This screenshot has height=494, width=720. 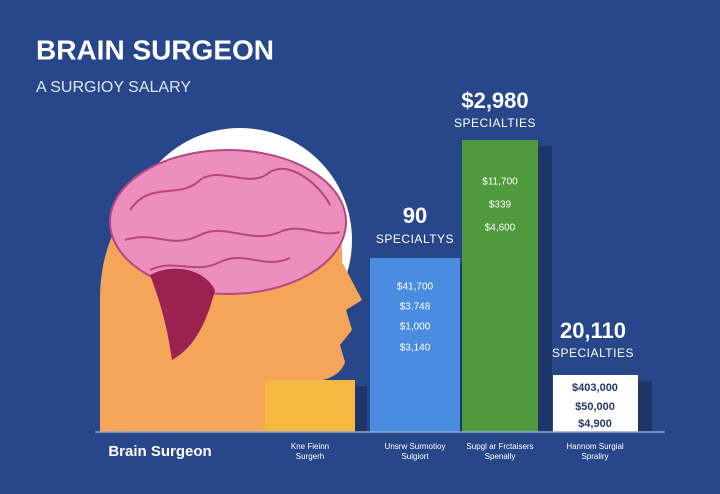 I want to click on bar-label: Sulgiort, so click(x=415, y=456).